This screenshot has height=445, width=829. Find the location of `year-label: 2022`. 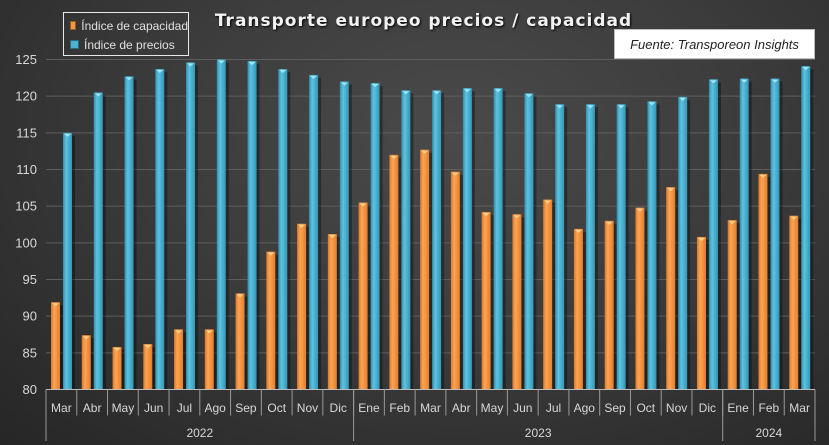

year-label: 2022 is located at coordinates (199, 433).